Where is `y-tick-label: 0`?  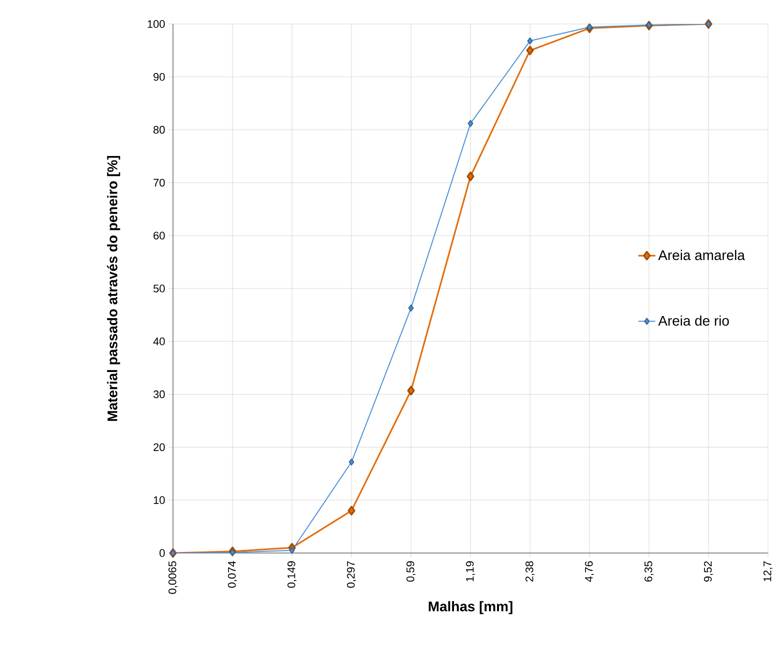
y-tick-label: 0 is located at coordinates (162, 553).